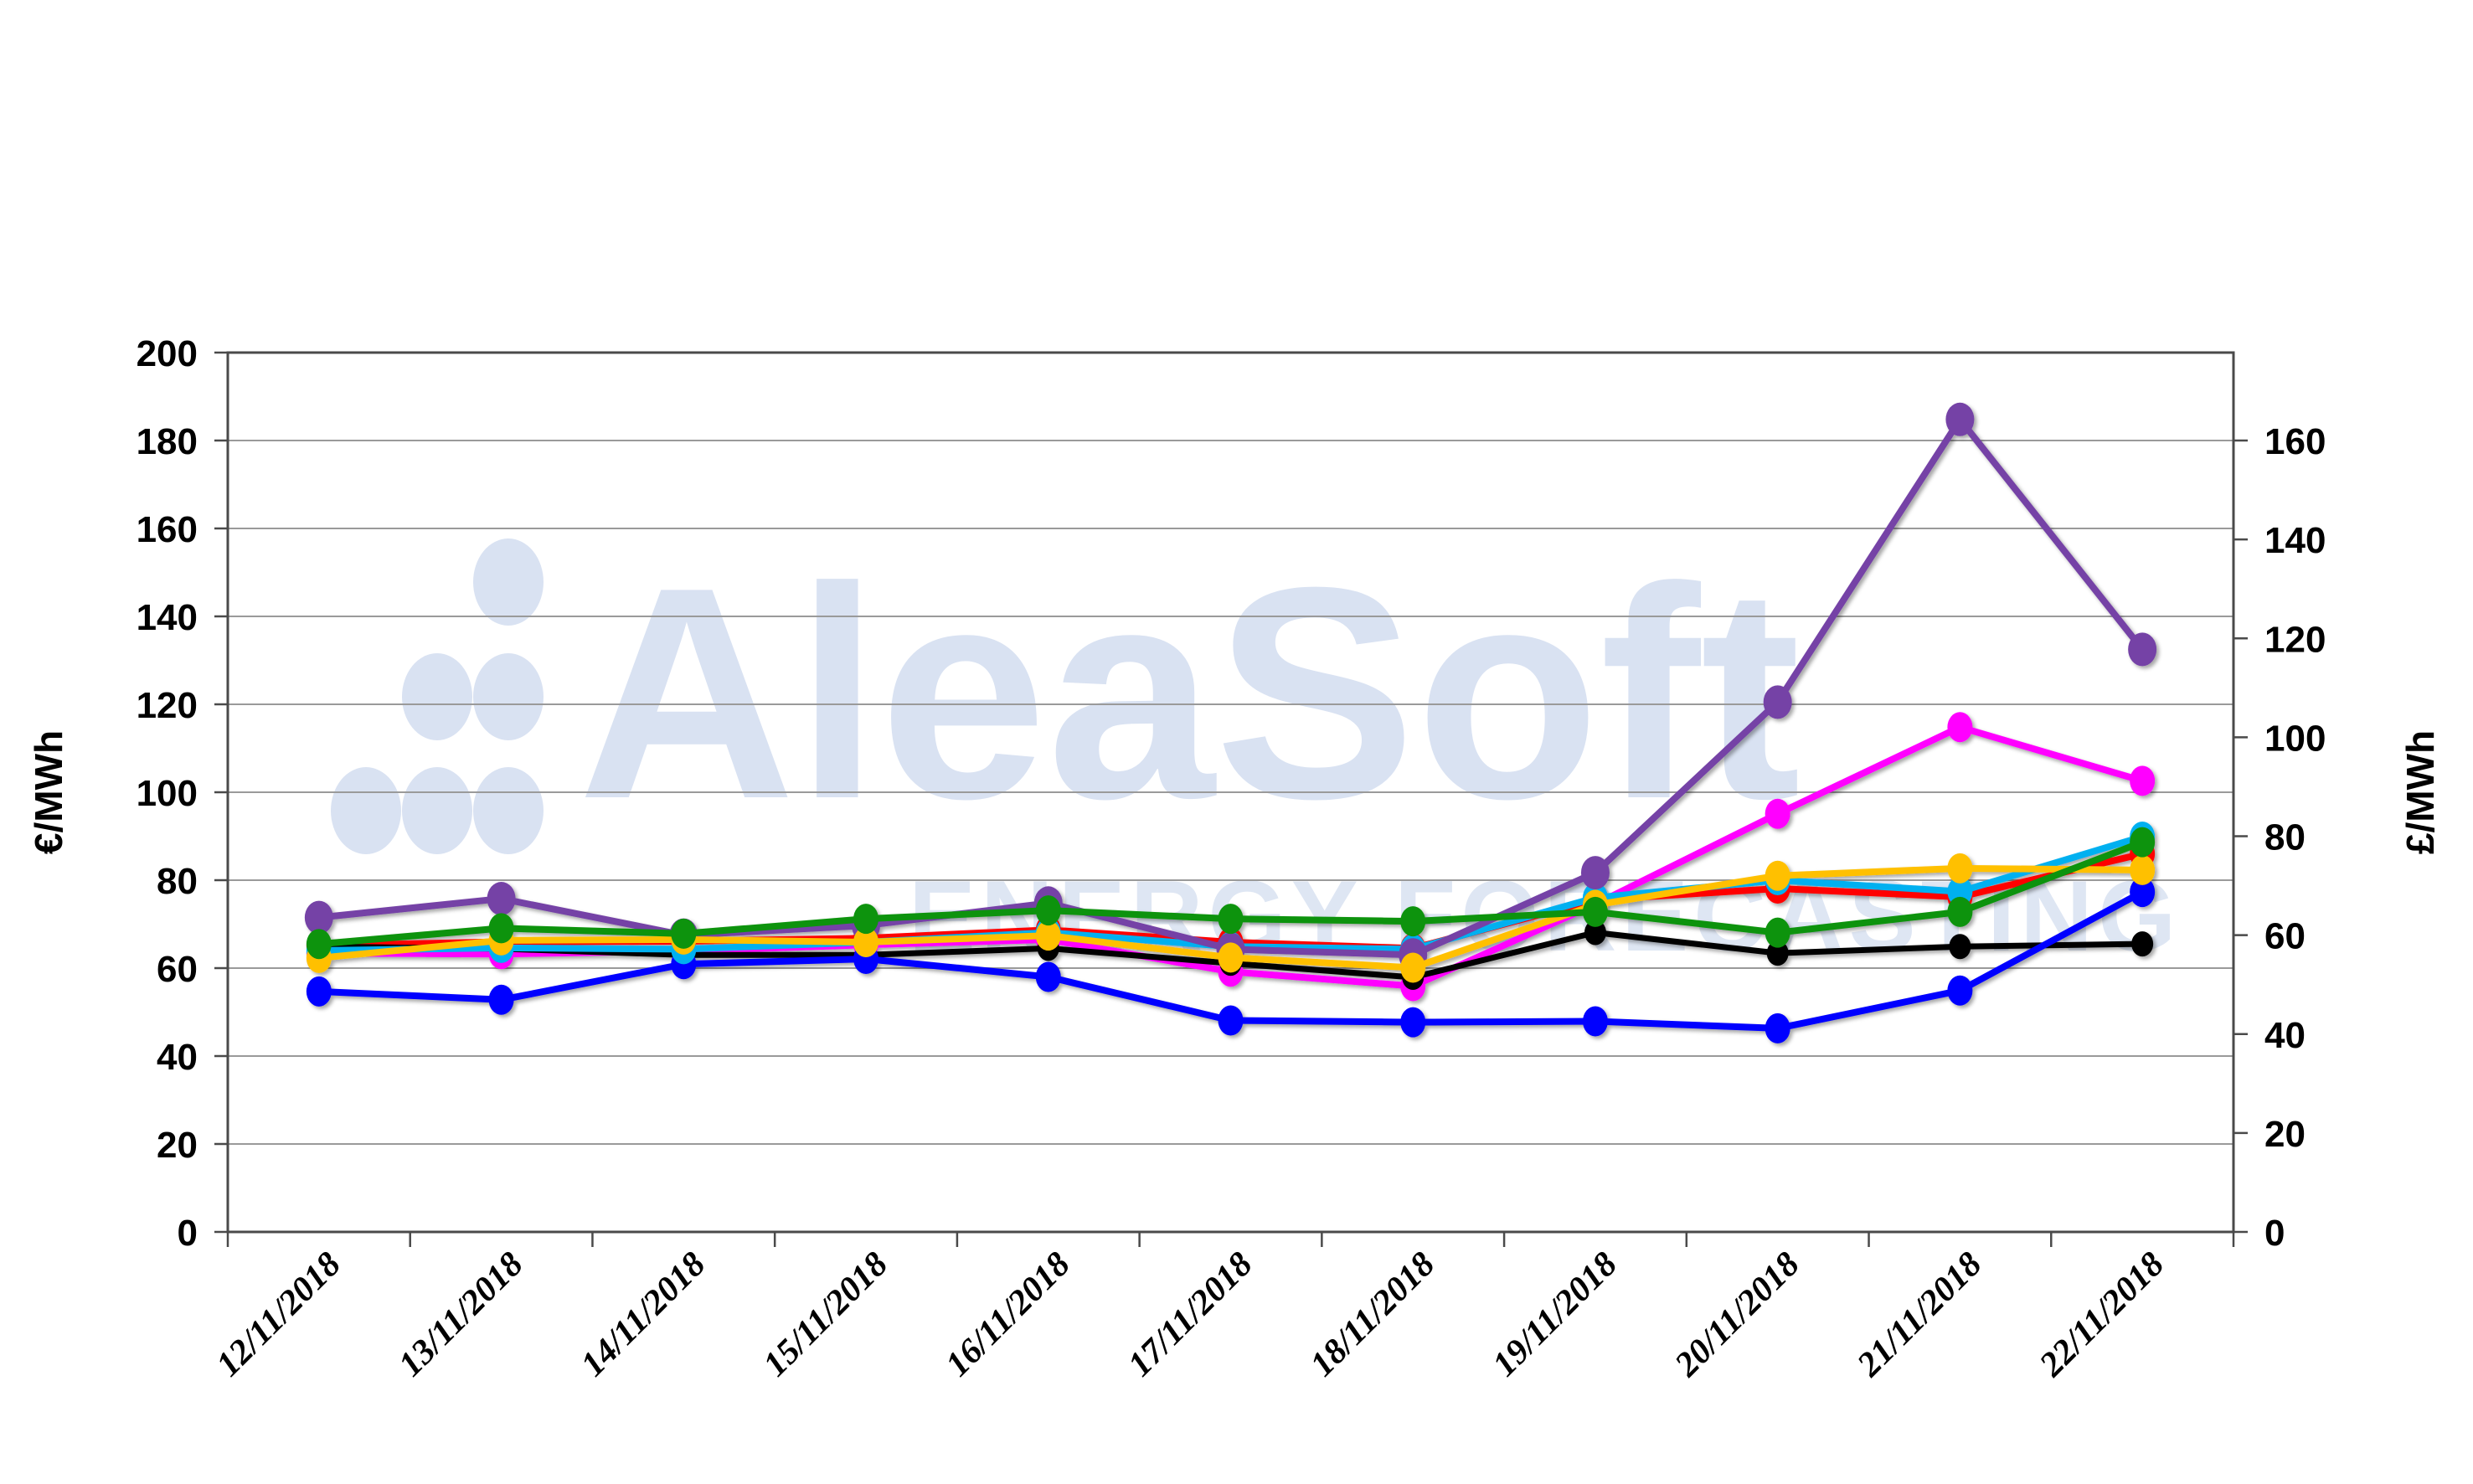 The image size is (2473, 1484). I want to click on left-axis-tick-label: 120, so click(167, 705).